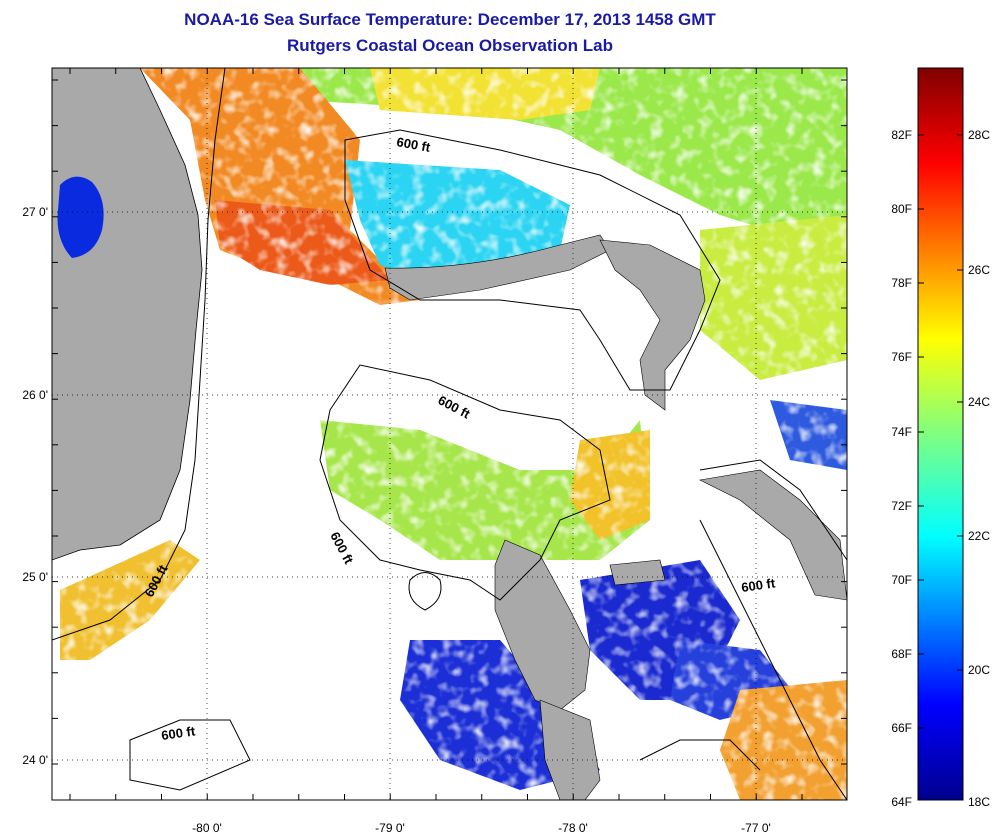 The height and width of the screenshot is (840, 1000). I want to click on colorbar-celsius-labels: 28C 26C 24C 22C 20C 18C, so click(979, 468).